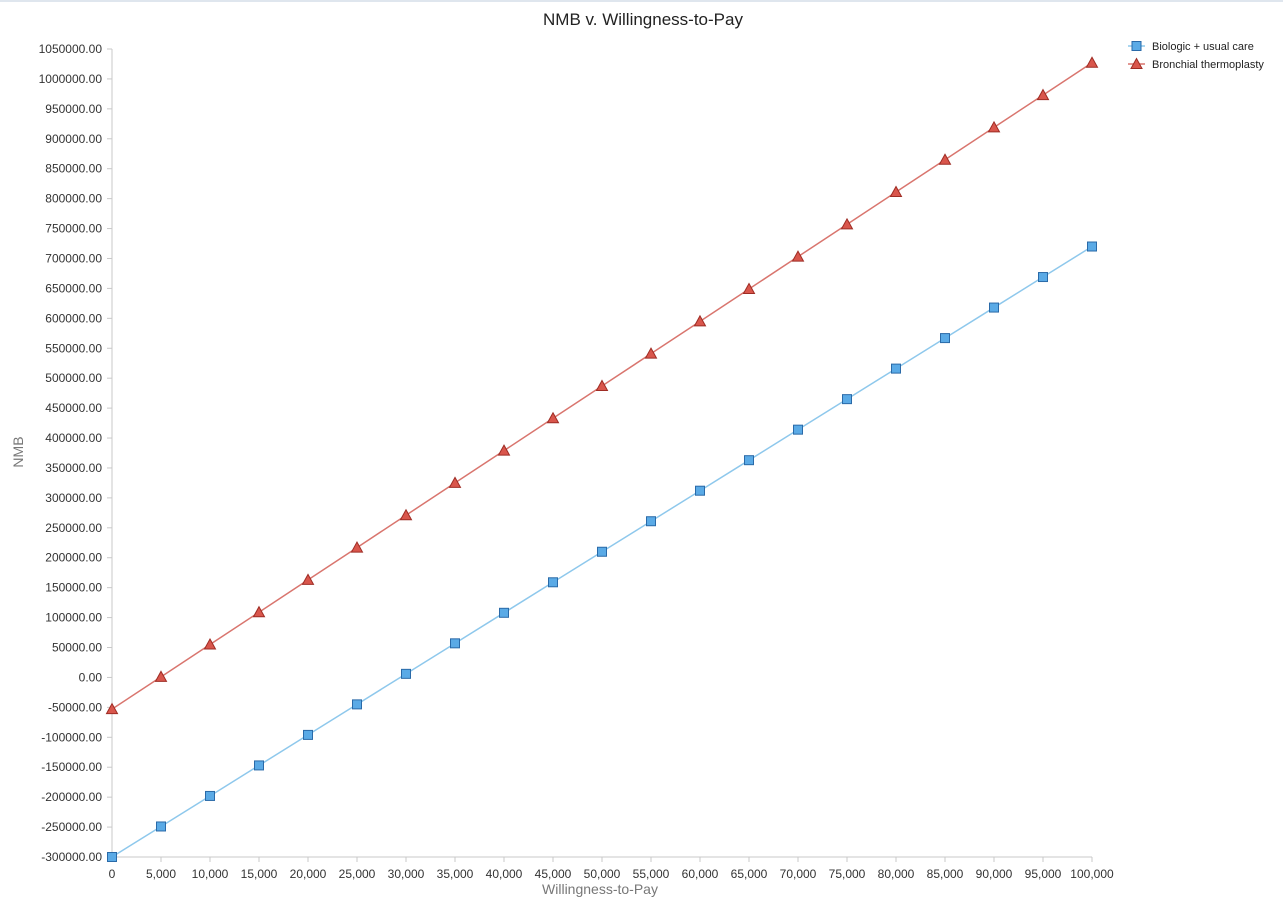 This screenshot has width=1283, height=897. I want to click on x-tick-label: 95,000, so click(1043, 874).